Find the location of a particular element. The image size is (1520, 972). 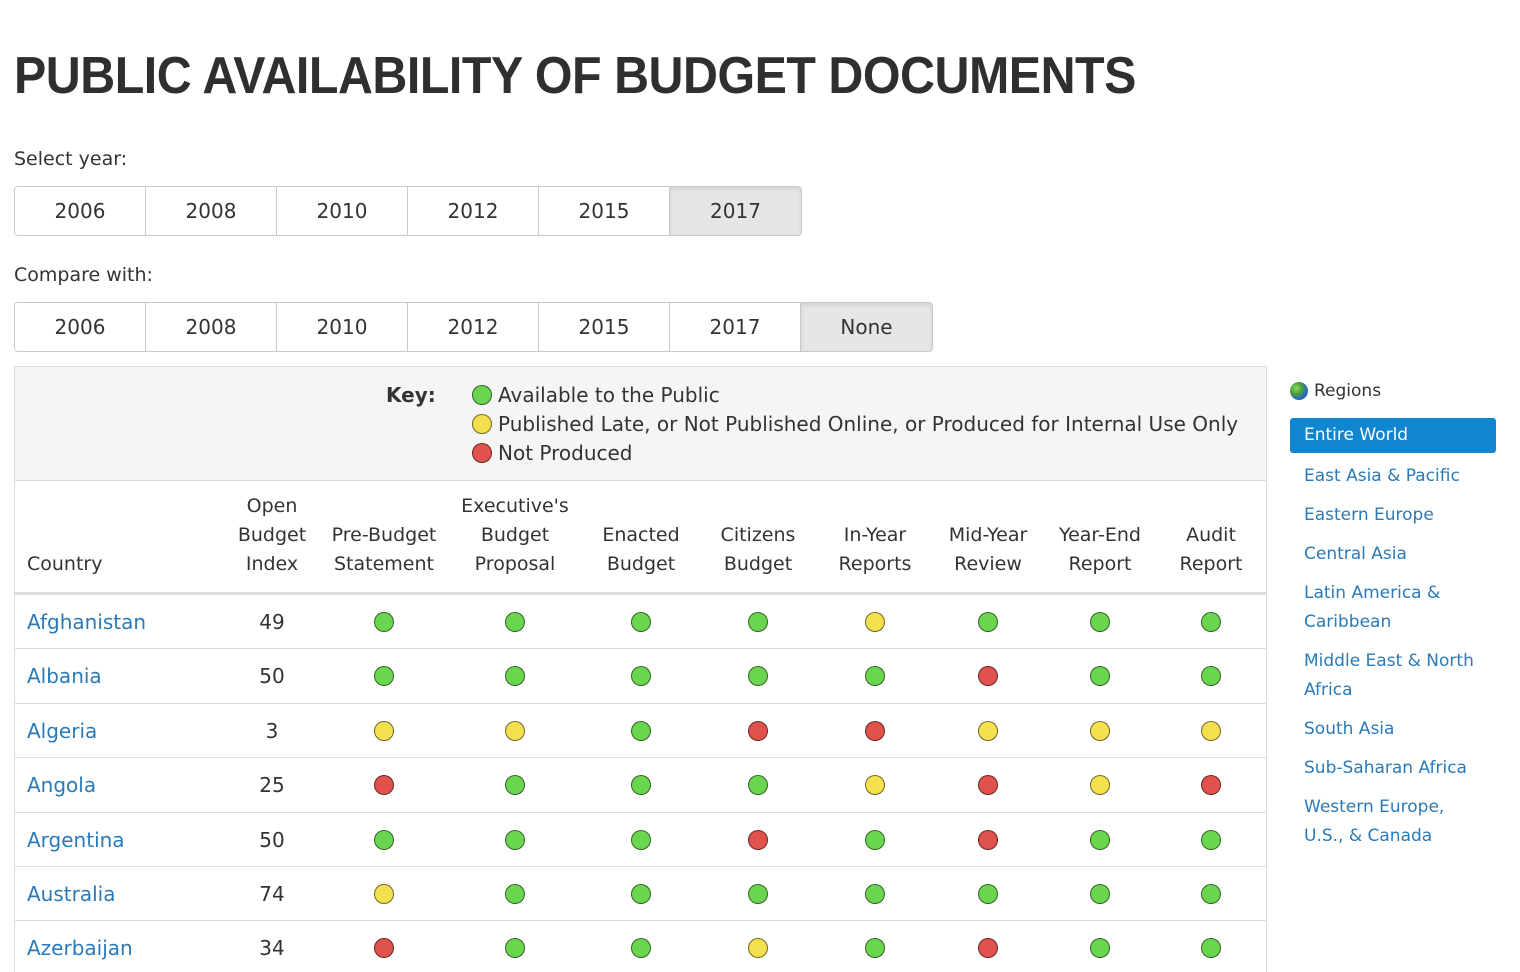

region-item-entire-world: Entire World is located at coordinates (1393, 435).